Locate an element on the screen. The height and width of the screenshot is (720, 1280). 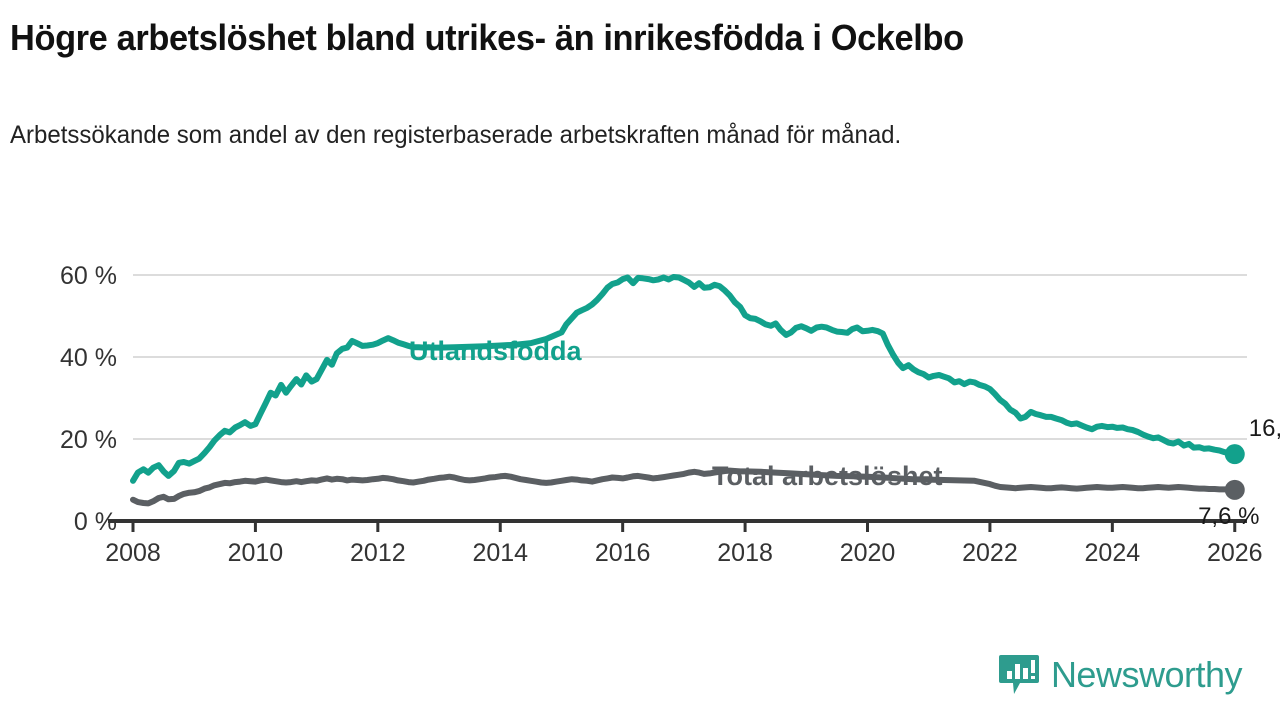
newsworthy-logo: Newsworthy is located at coordinates (1120, 675).